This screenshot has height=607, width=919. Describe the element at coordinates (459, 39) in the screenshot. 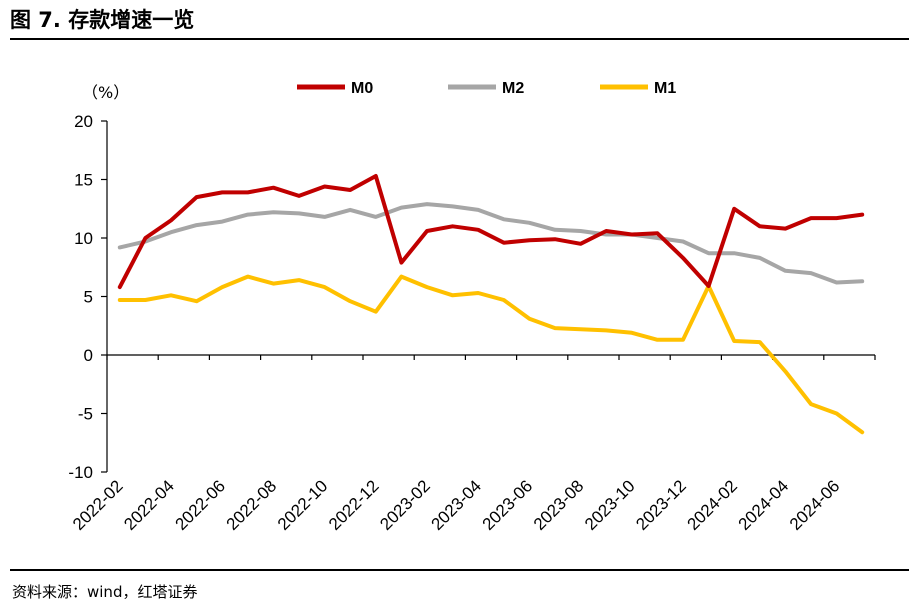

I see `title-divider` at that location.